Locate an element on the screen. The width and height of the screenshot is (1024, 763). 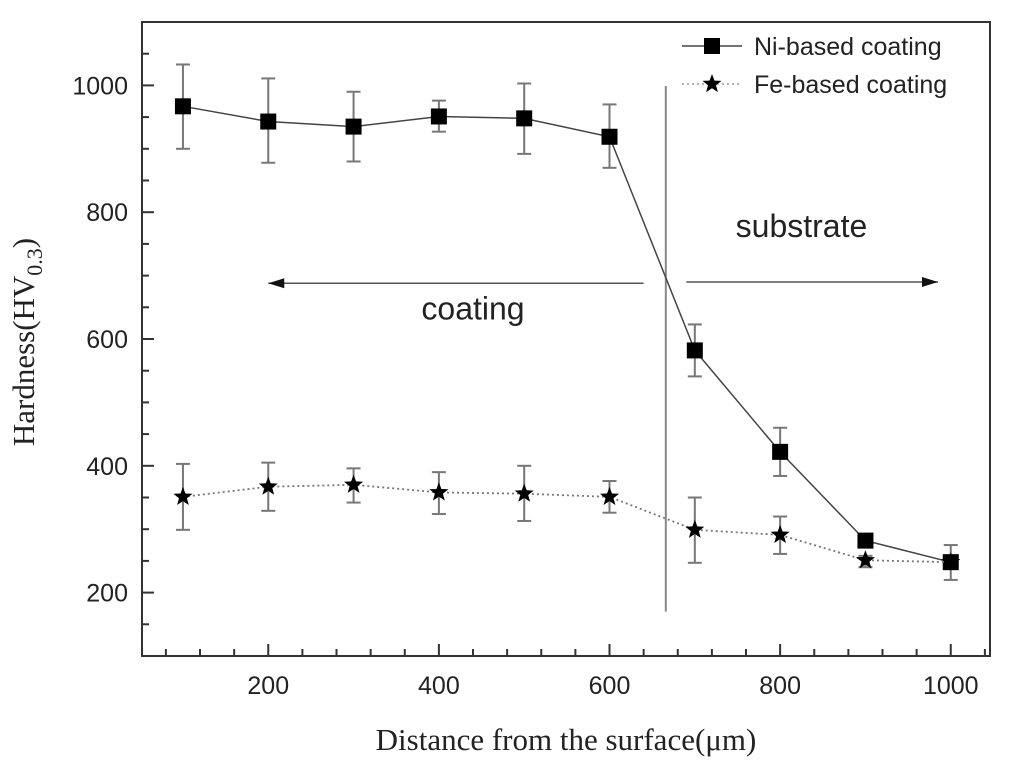
x-tick-label: 600 is located at coordinates (610, 686).